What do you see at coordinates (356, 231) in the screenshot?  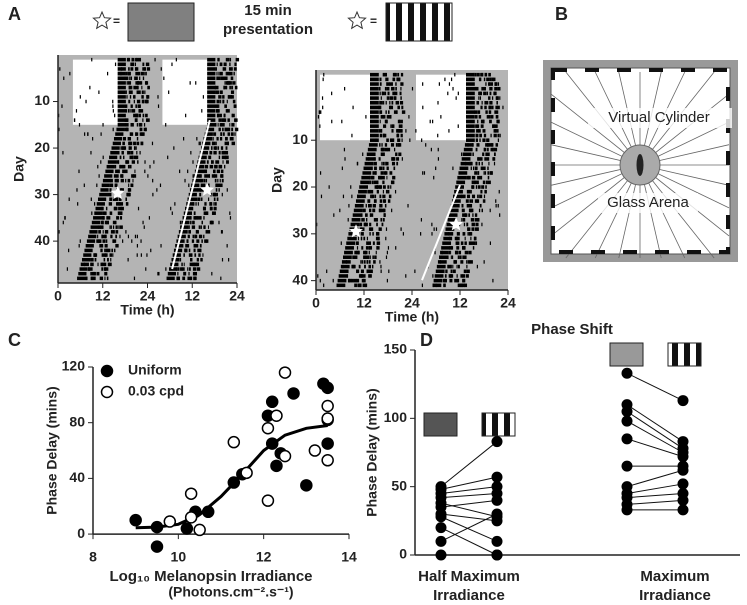 I see `star-icon` at bounding box center [356, 231].